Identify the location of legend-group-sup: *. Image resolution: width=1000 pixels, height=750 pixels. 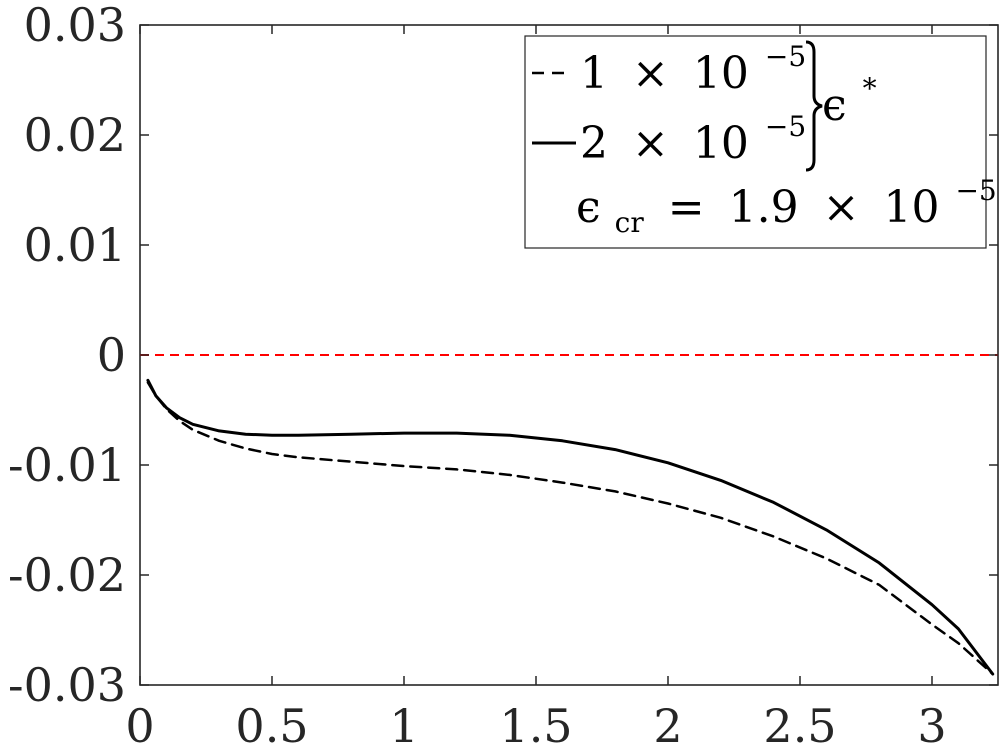
(870, 88).